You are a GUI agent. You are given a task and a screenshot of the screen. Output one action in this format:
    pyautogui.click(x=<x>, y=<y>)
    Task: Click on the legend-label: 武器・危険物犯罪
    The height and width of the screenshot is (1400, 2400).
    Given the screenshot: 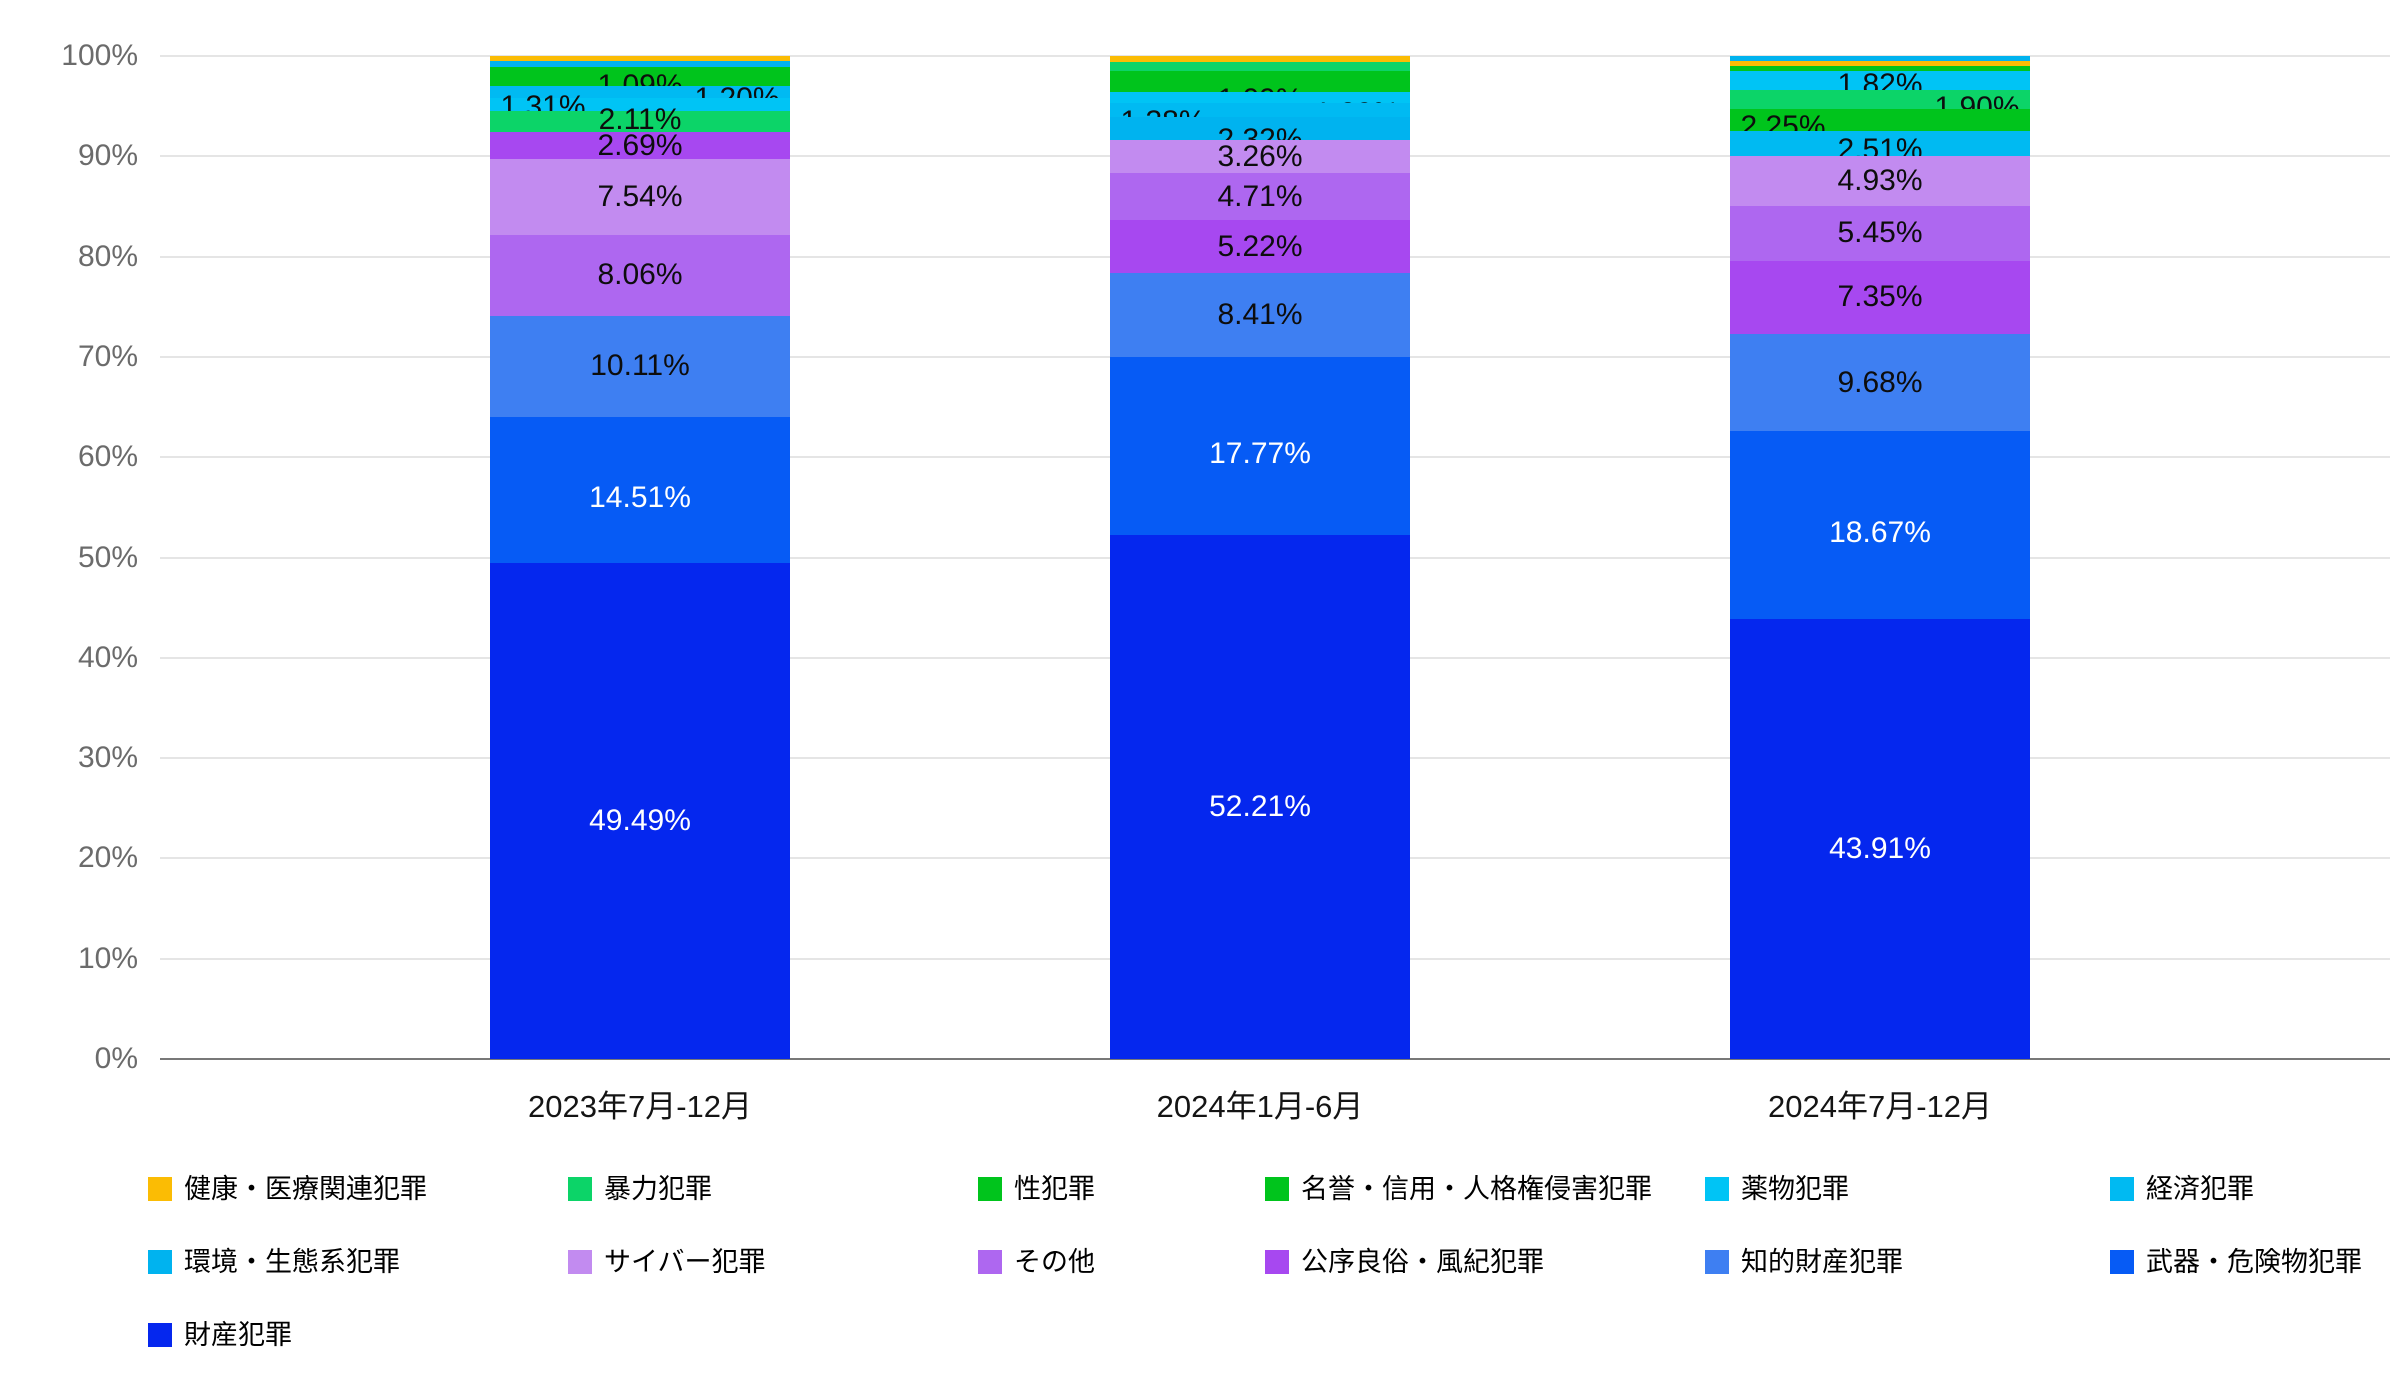 What is the action you would take?
    pyautogui.click(x=2254, y=1262)
    